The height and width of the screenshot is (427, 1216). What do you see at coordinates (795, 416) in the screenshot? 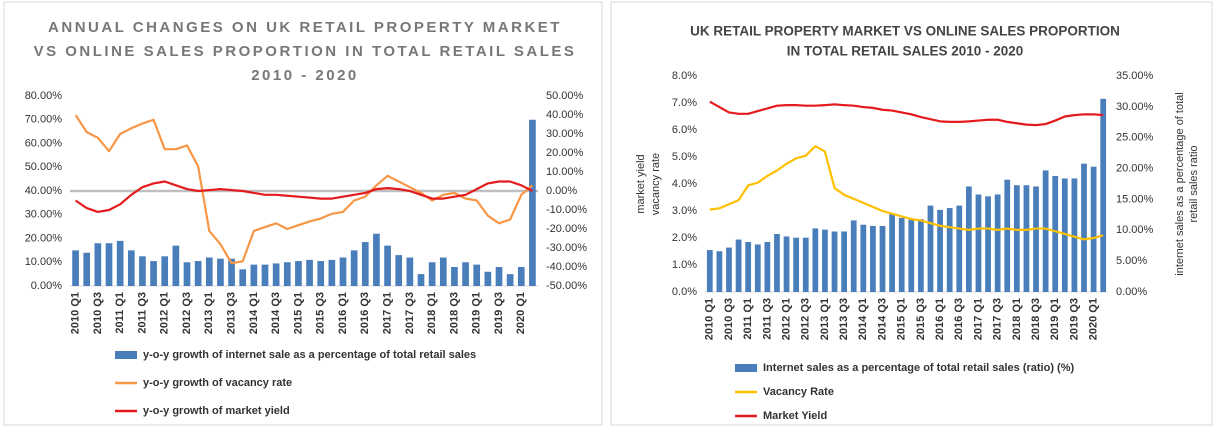
I see `legend-label: Market Yield` at bounding box center [795, 416].